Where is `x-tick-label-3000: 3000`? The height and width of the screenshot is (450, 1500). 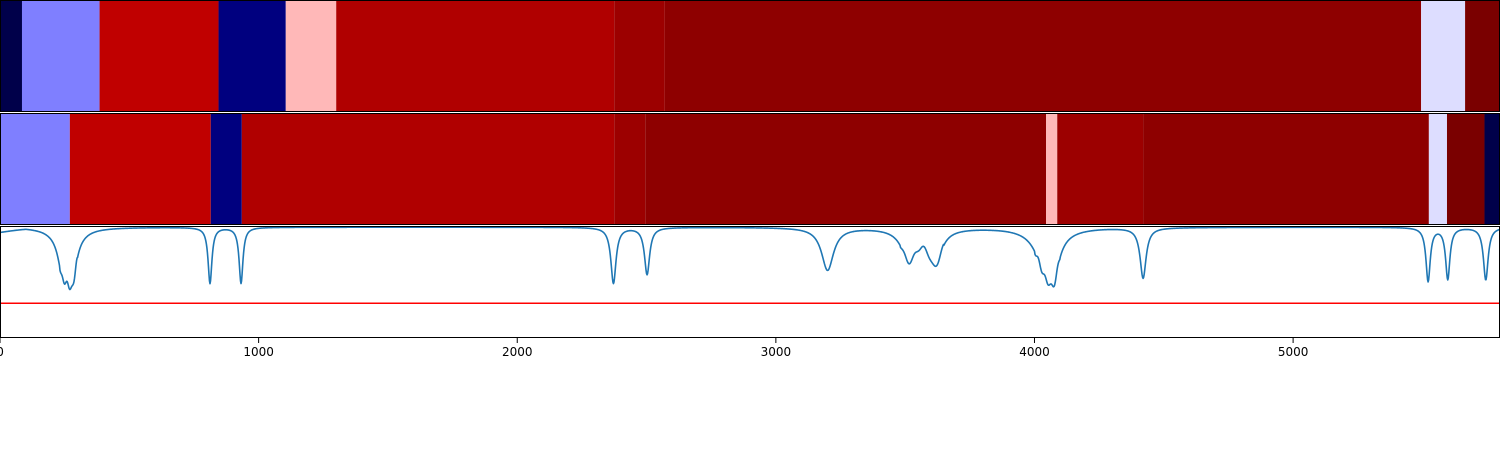 x-tick-label-3000: 3000 is located at coordinates (776, 352).